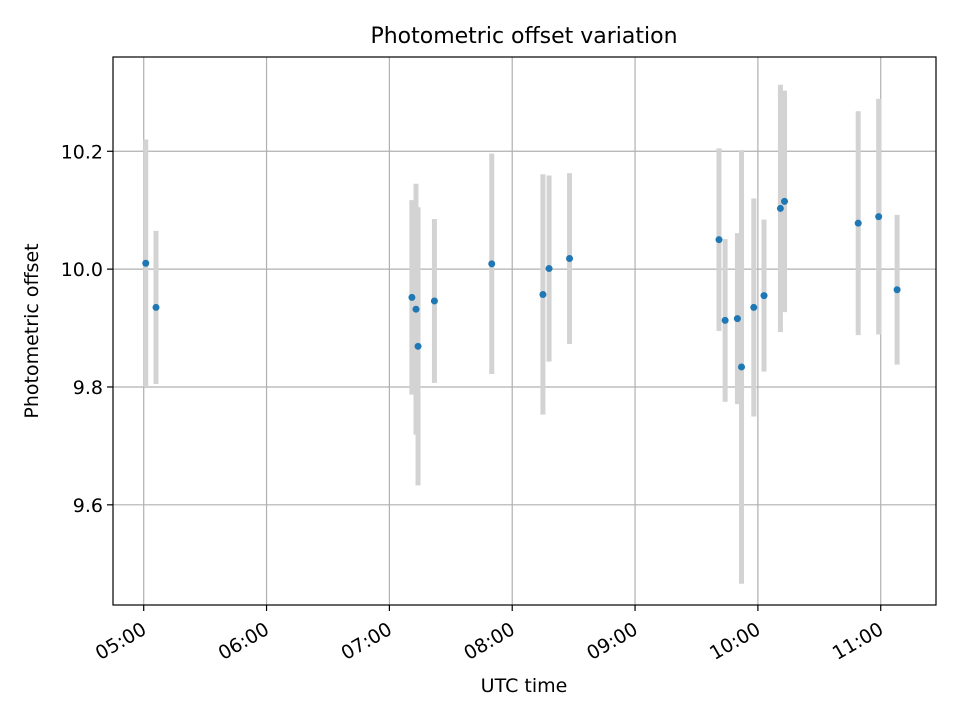 The image size is (960, 720). Describe the element at coordinates (87, 329) in the screenshot. I see `y-axis-ticks: 9.6 9.8 10.0 10.2` at that location.